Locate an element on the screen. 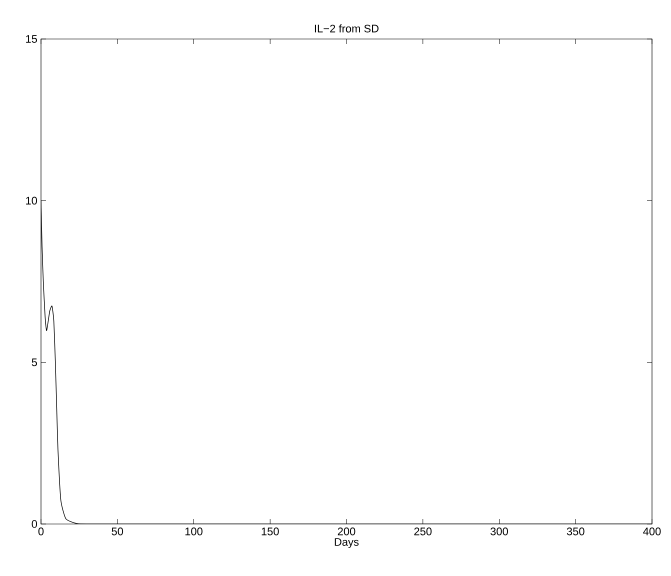 This screenshot has width=671, height=576. x-tick-label: 250 is located at coordinates (423, 532).